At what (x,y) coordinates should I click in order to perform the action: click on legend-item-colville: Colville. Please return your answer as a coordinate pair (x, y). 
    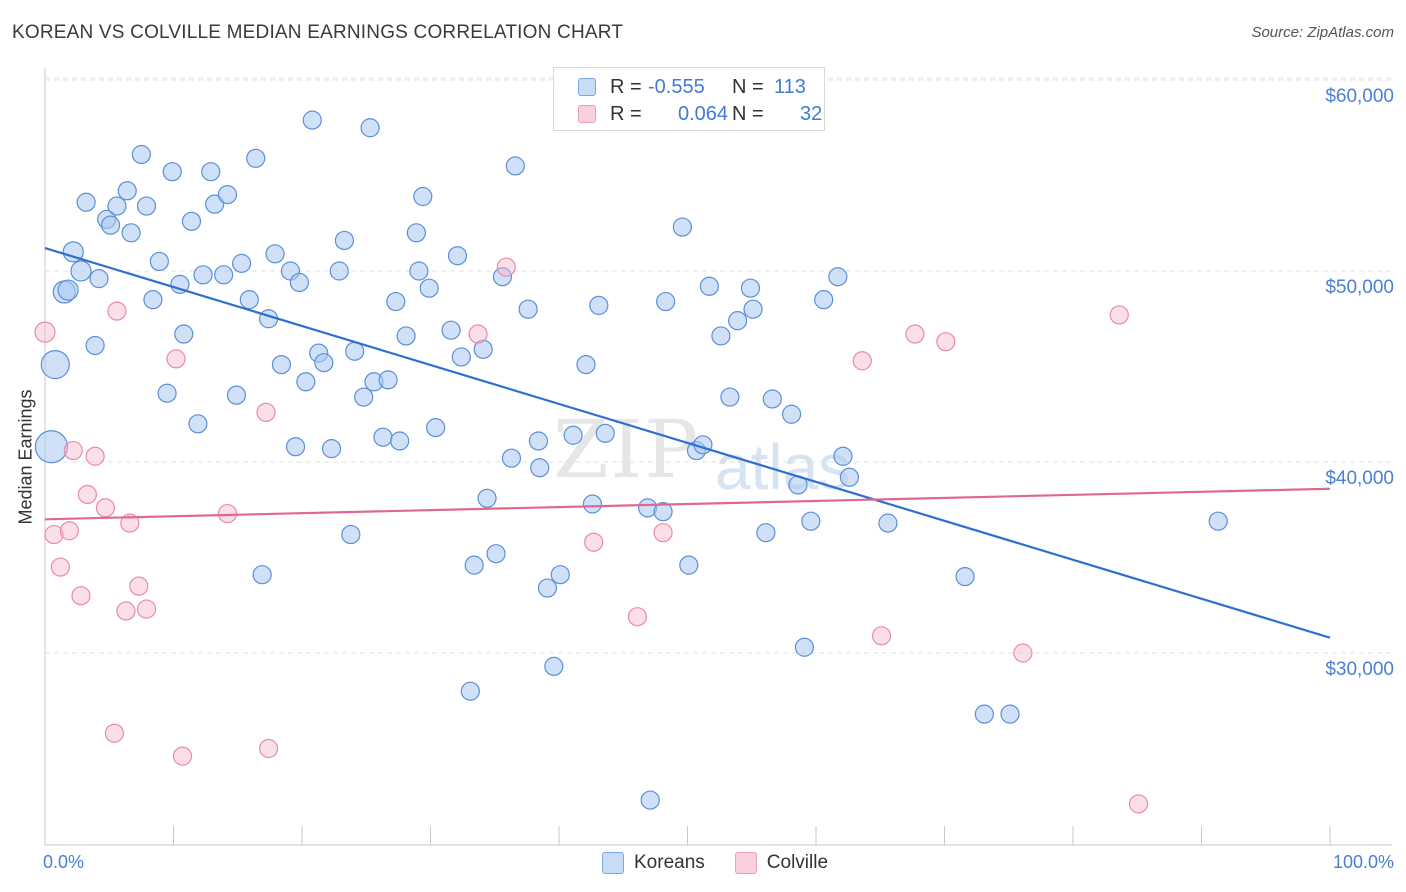
    Looking at the image, I should click on (781, 863).